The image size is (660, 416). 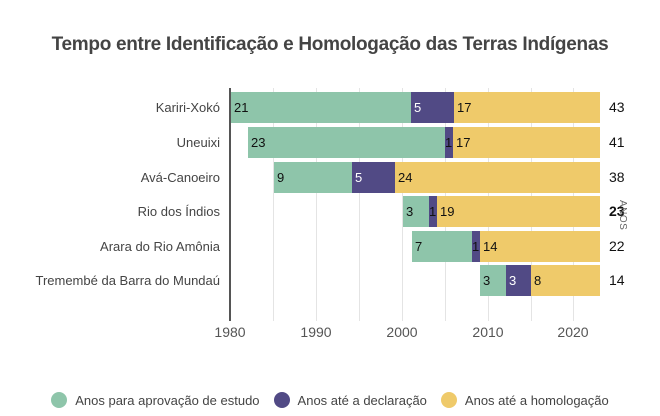 What do you see at coordinates (321, 107) in the screenshot?
I see `bar-segment-estudo: 21` at bounding box center [321, 107].